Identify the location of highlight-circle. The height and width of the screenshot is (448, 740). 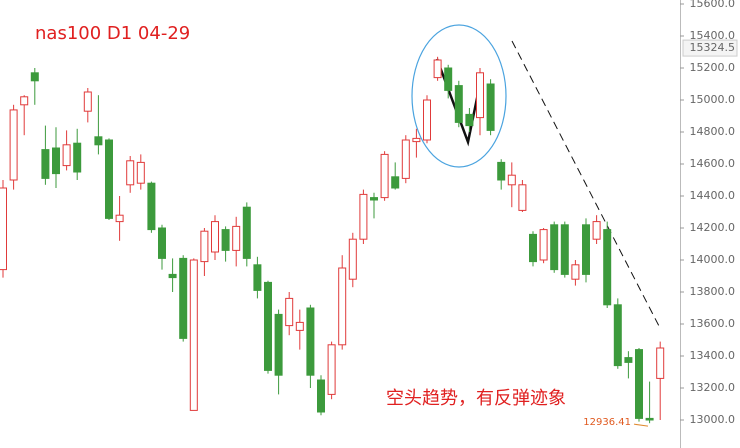
(459, 96).